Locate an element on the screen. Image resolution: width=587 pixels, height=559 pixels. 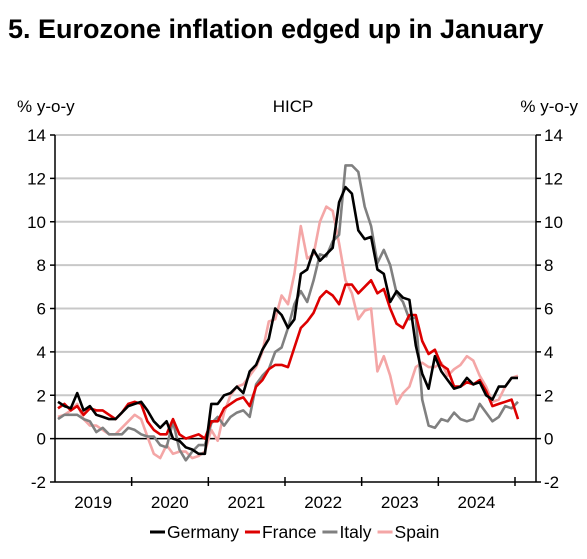
x-tick-label: 2020 is located at coordinates (170, 502).